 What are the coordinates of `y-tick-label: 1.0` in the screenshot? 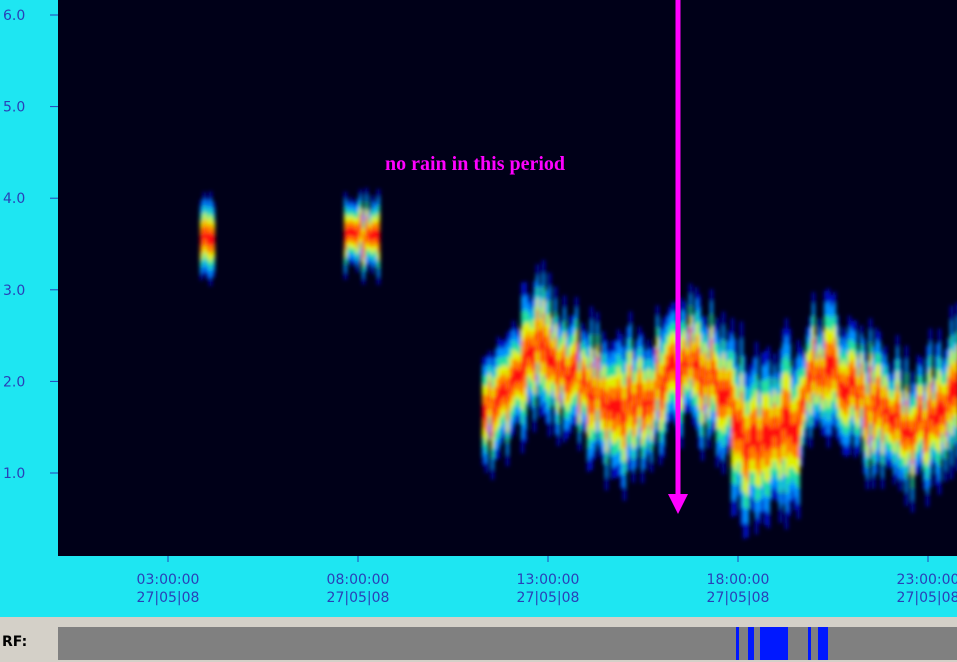 It's located at (14, 474).